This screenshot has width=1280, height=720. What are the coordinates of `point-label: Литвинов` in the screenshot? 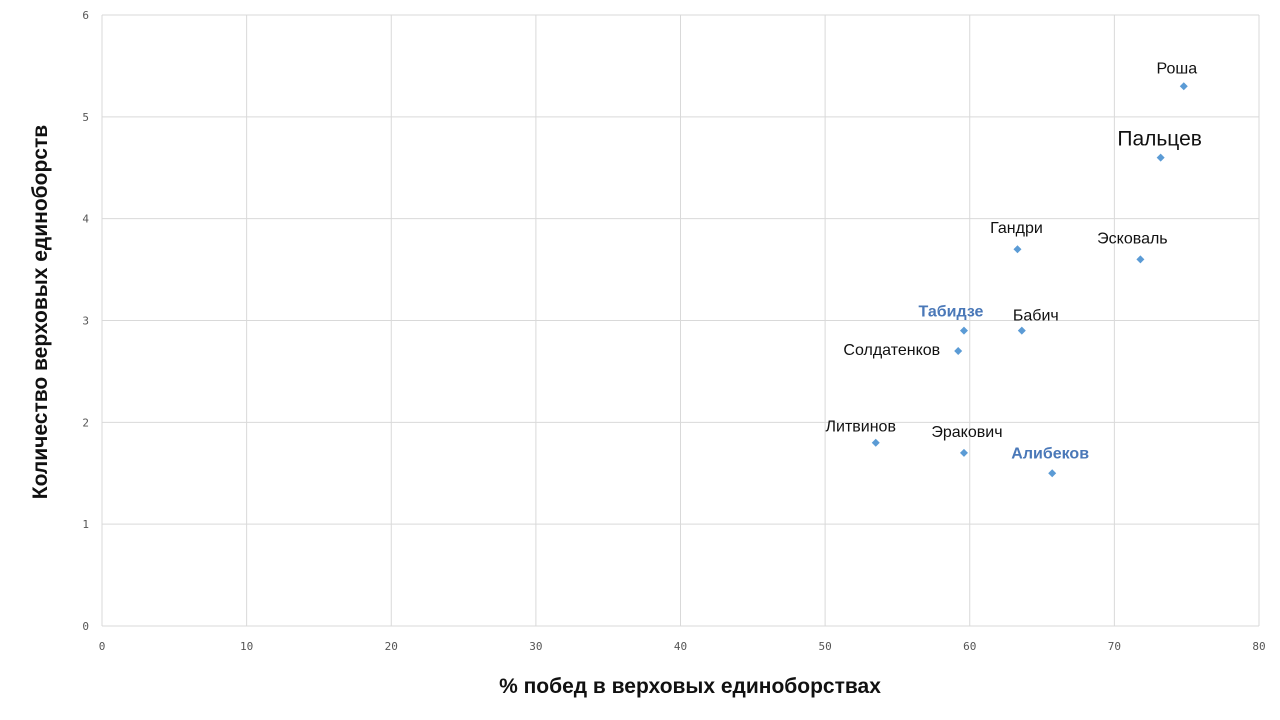 It's located at (861, 427).